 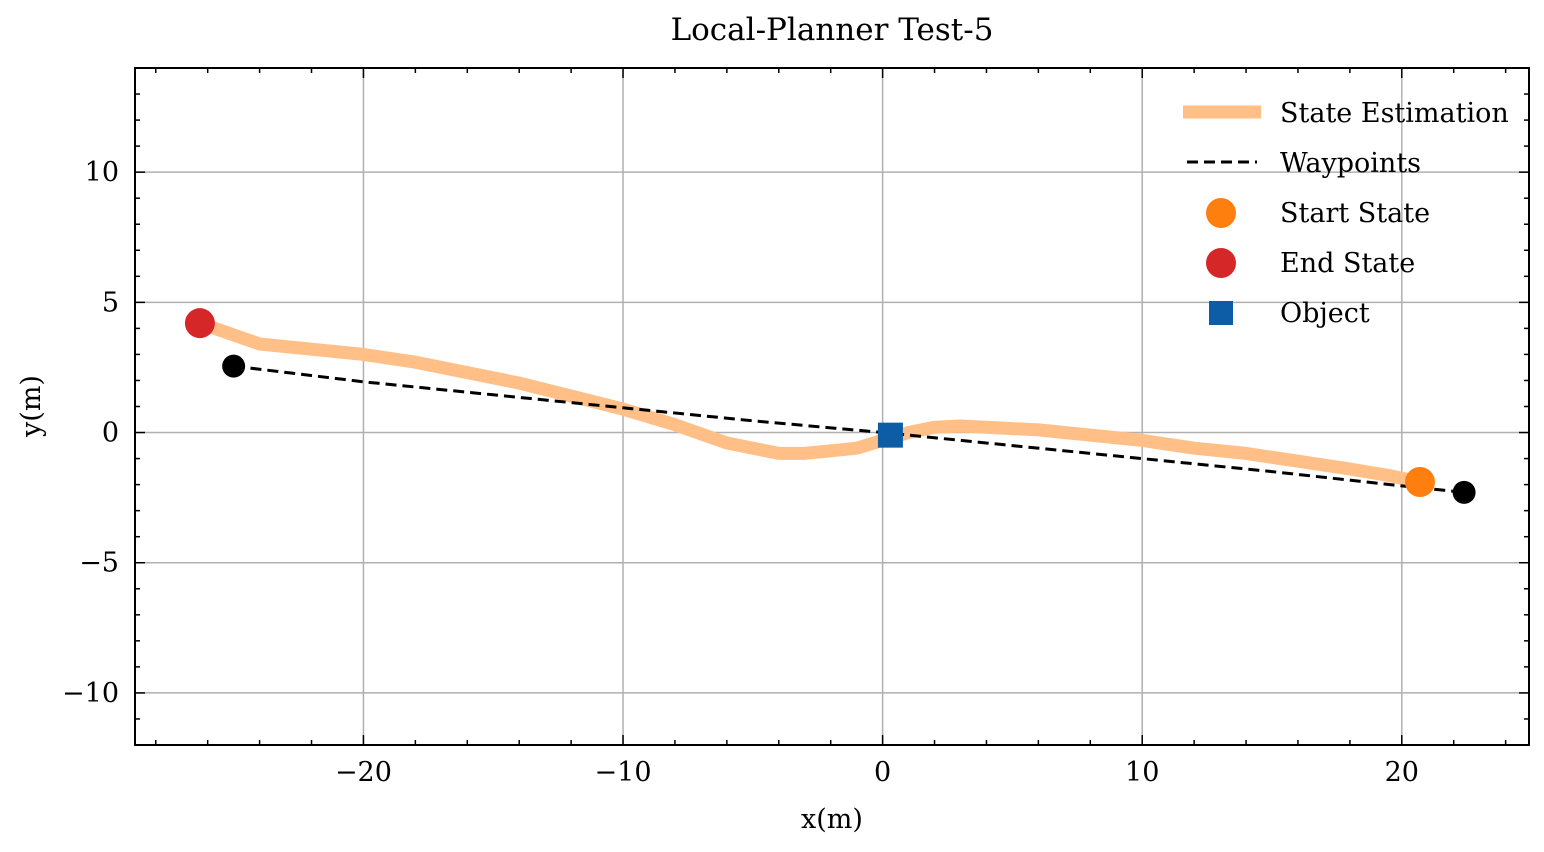 What do you see at coordinates (1221, 263) in the screenshot?
I see `legend-end-marker` at bounding box center [1221, 263].